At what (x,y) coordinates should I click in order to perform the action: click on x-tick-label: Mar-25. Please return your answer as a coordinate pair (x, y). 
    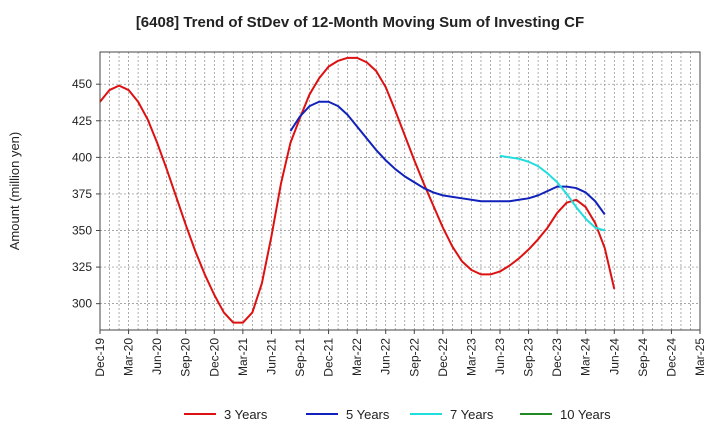
    Looking at the image, I should click on (700, 357).